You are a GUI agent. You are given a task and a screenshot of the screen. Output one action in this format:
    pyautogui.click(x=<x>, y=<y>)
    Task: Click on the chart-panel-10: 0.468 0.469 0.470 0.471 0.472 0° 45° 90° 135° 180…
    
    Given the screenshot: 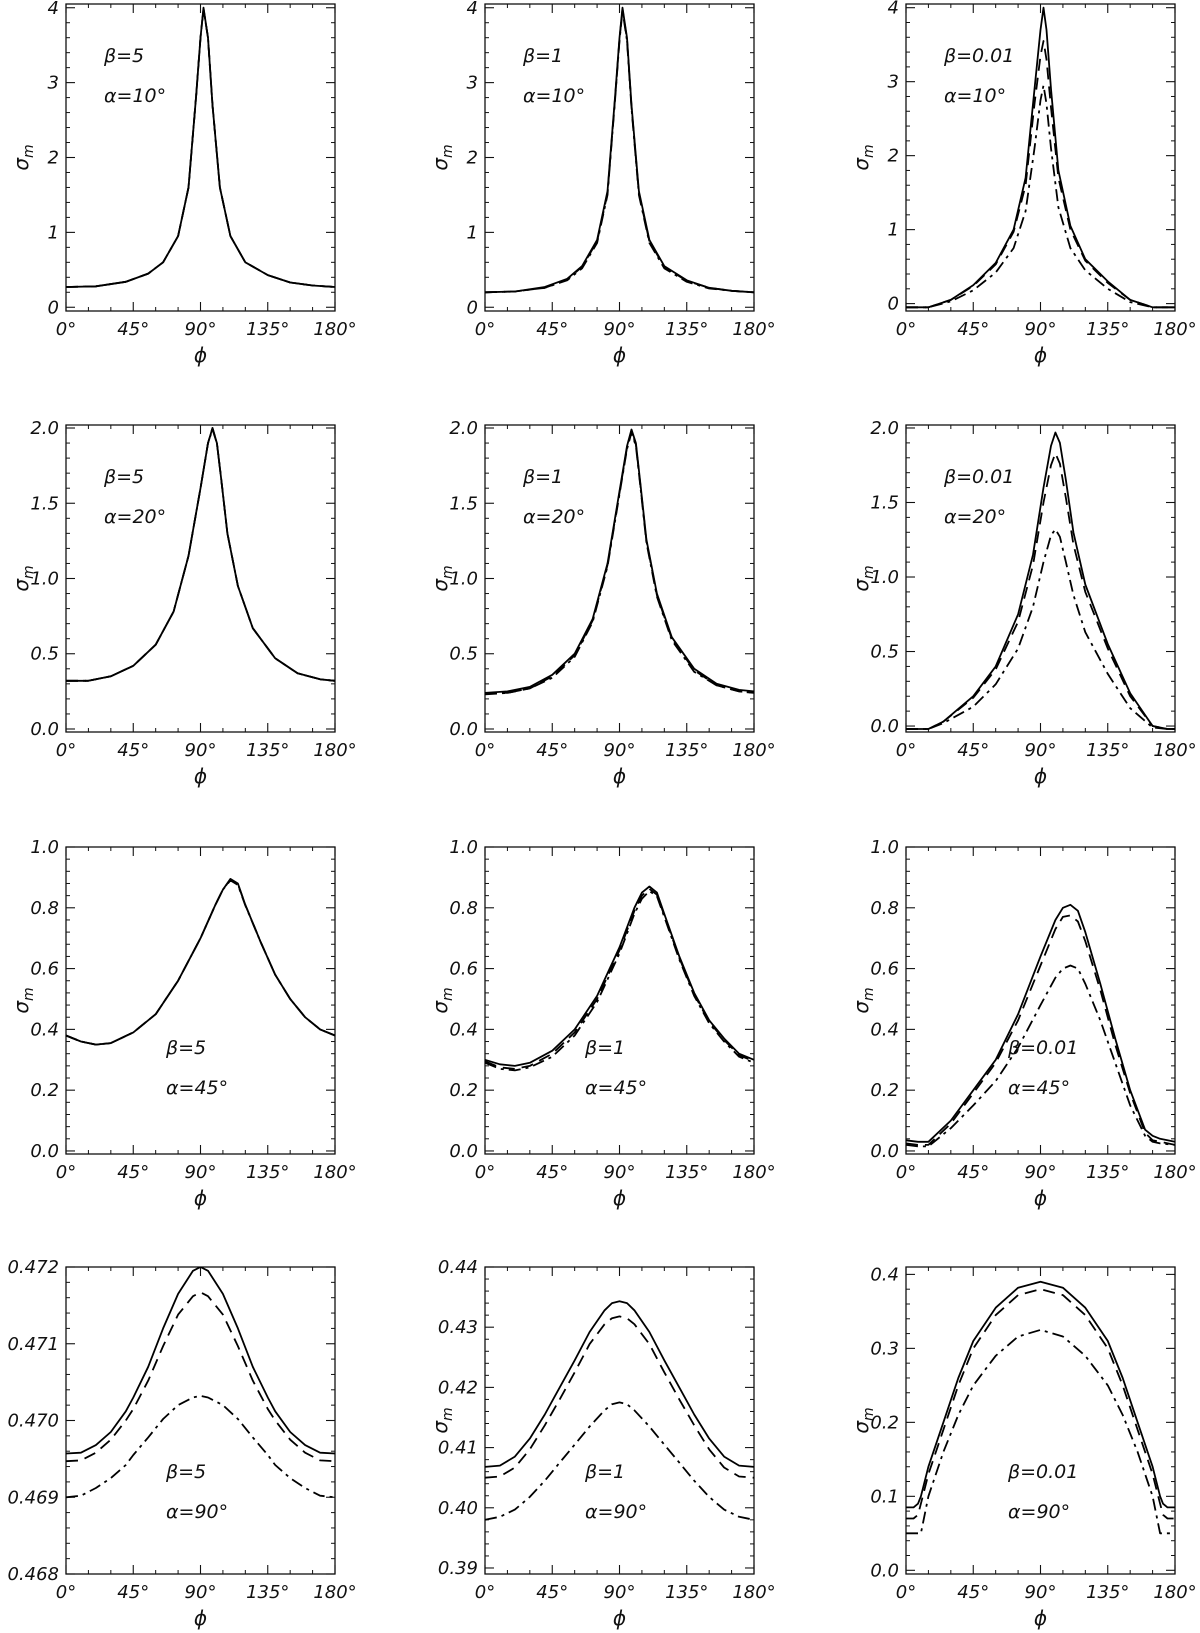 What is the action you would take?
    pyautogui.click(x=181, y=1443)
    